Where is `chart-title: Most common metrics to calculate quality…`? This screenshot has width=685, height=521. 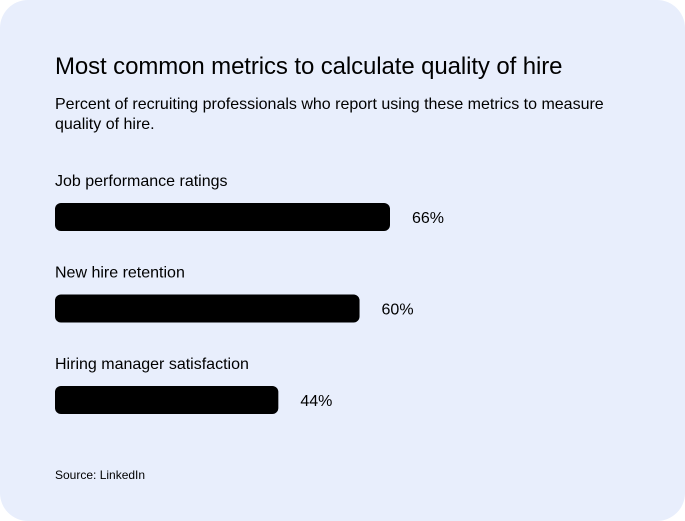
chart-title: Most common metrics to calculate quality… is located at coordinates (309, 66).